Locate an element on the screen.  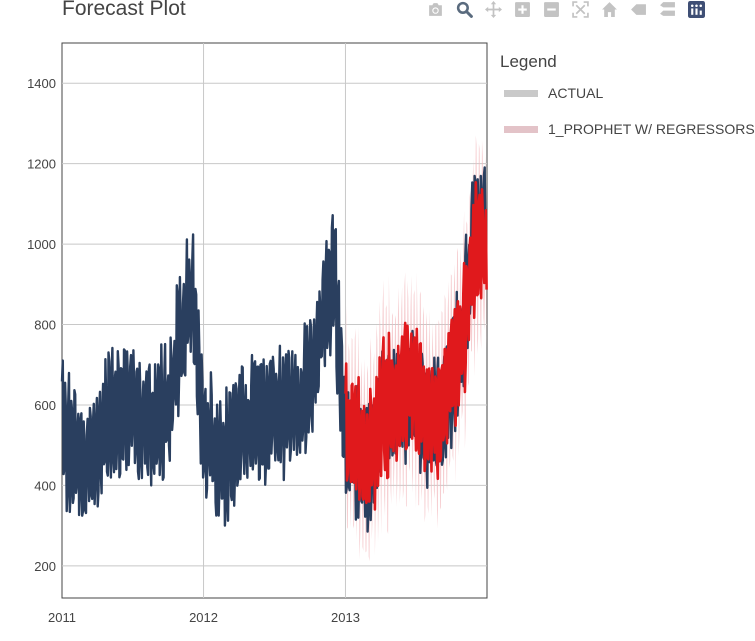
legend-swatch-prophet is located at coordinates (521, 129).